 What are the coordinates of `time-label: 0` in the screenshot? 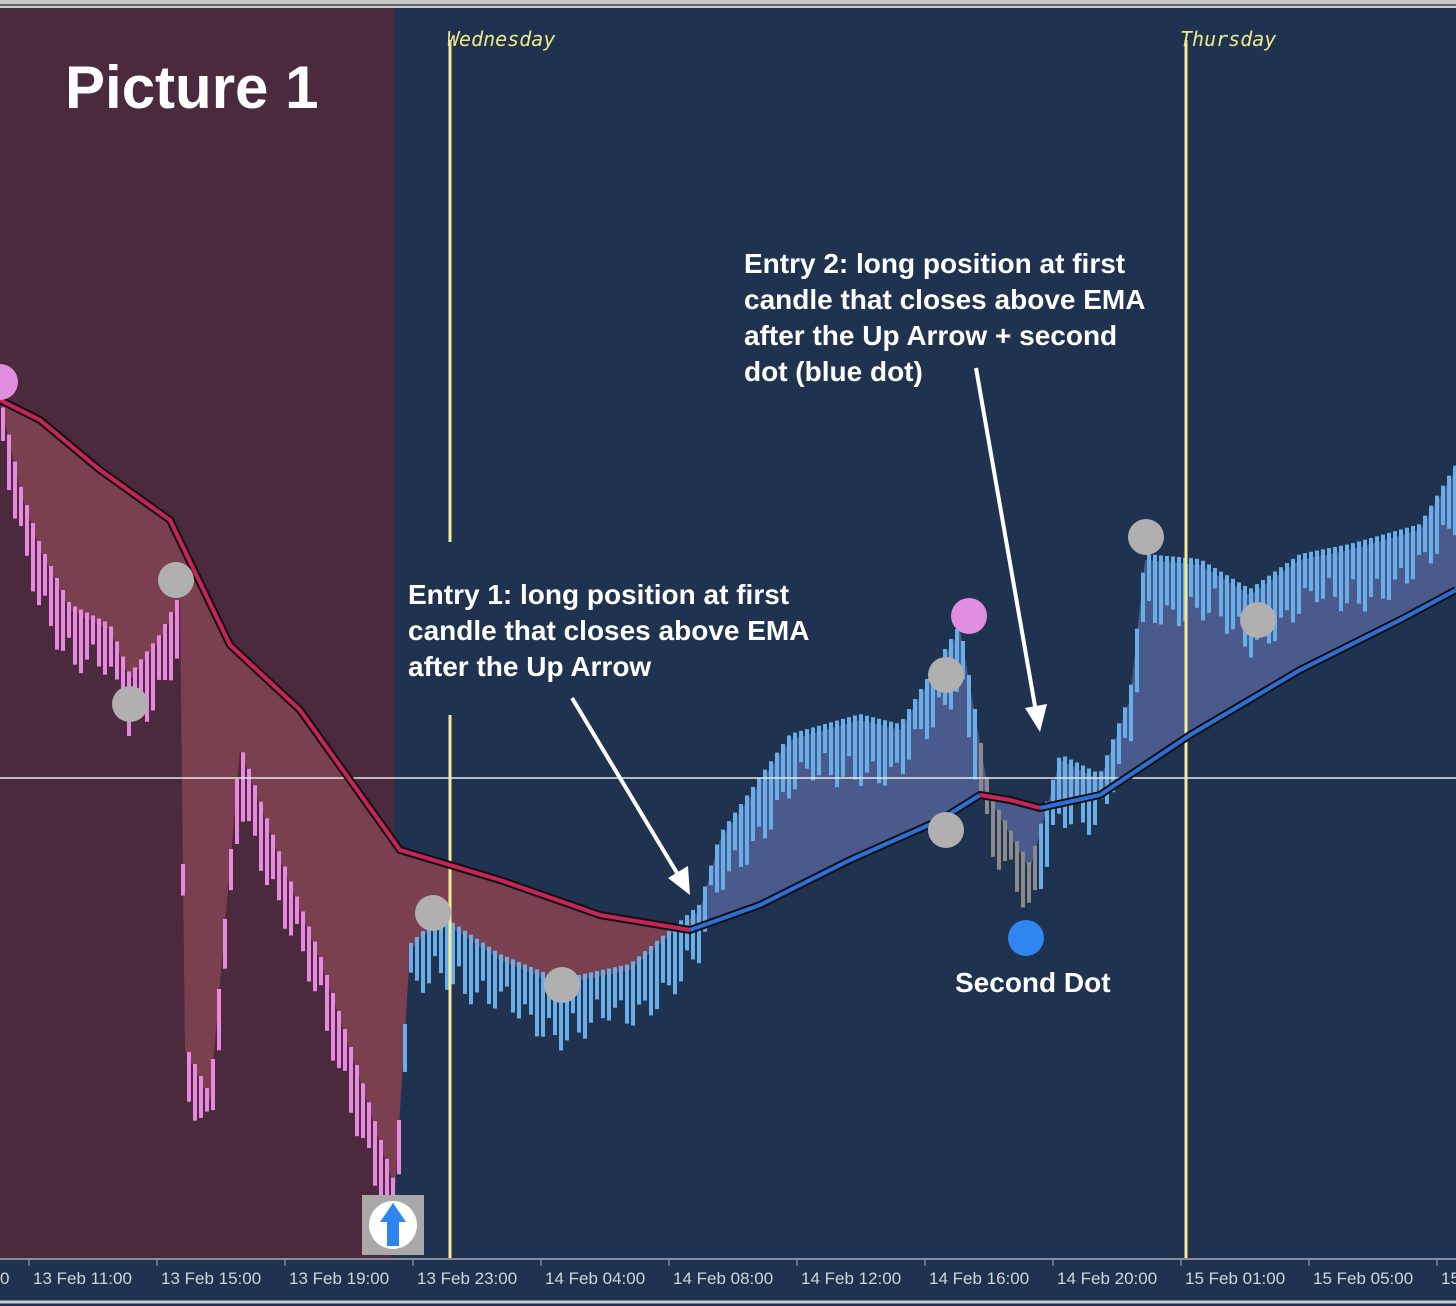 It's located at (4, 1278).